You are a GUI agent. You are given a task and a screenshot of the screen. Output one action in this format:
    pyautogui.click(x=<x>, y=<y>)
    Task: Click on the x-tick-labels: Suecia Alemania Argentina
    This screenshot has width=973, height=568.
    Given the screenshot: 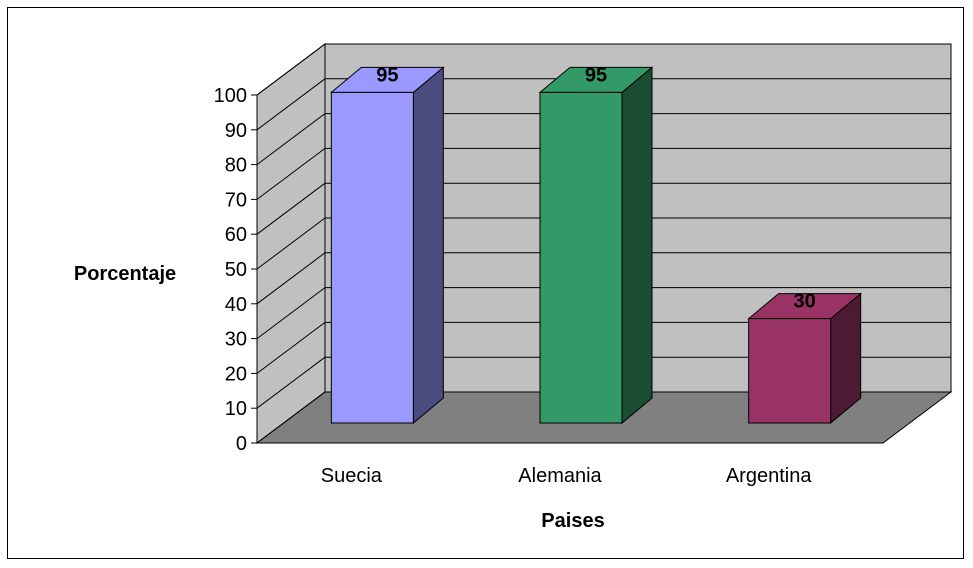 What is the action you would take?
    pyautogui.click(x=567, y=476)
    